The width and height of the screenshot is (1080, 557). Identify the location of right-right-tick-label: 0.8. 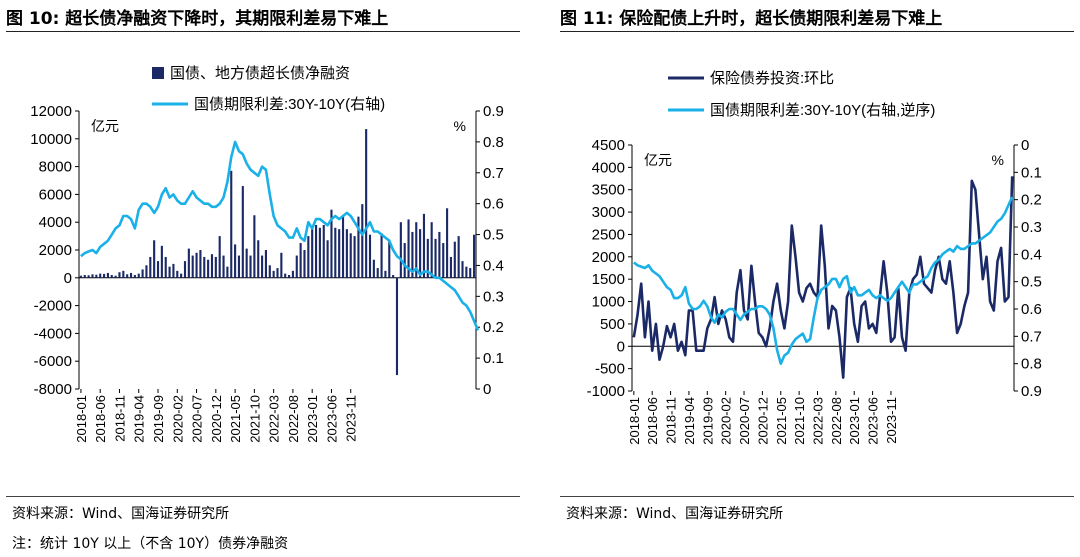
(1031, 364).